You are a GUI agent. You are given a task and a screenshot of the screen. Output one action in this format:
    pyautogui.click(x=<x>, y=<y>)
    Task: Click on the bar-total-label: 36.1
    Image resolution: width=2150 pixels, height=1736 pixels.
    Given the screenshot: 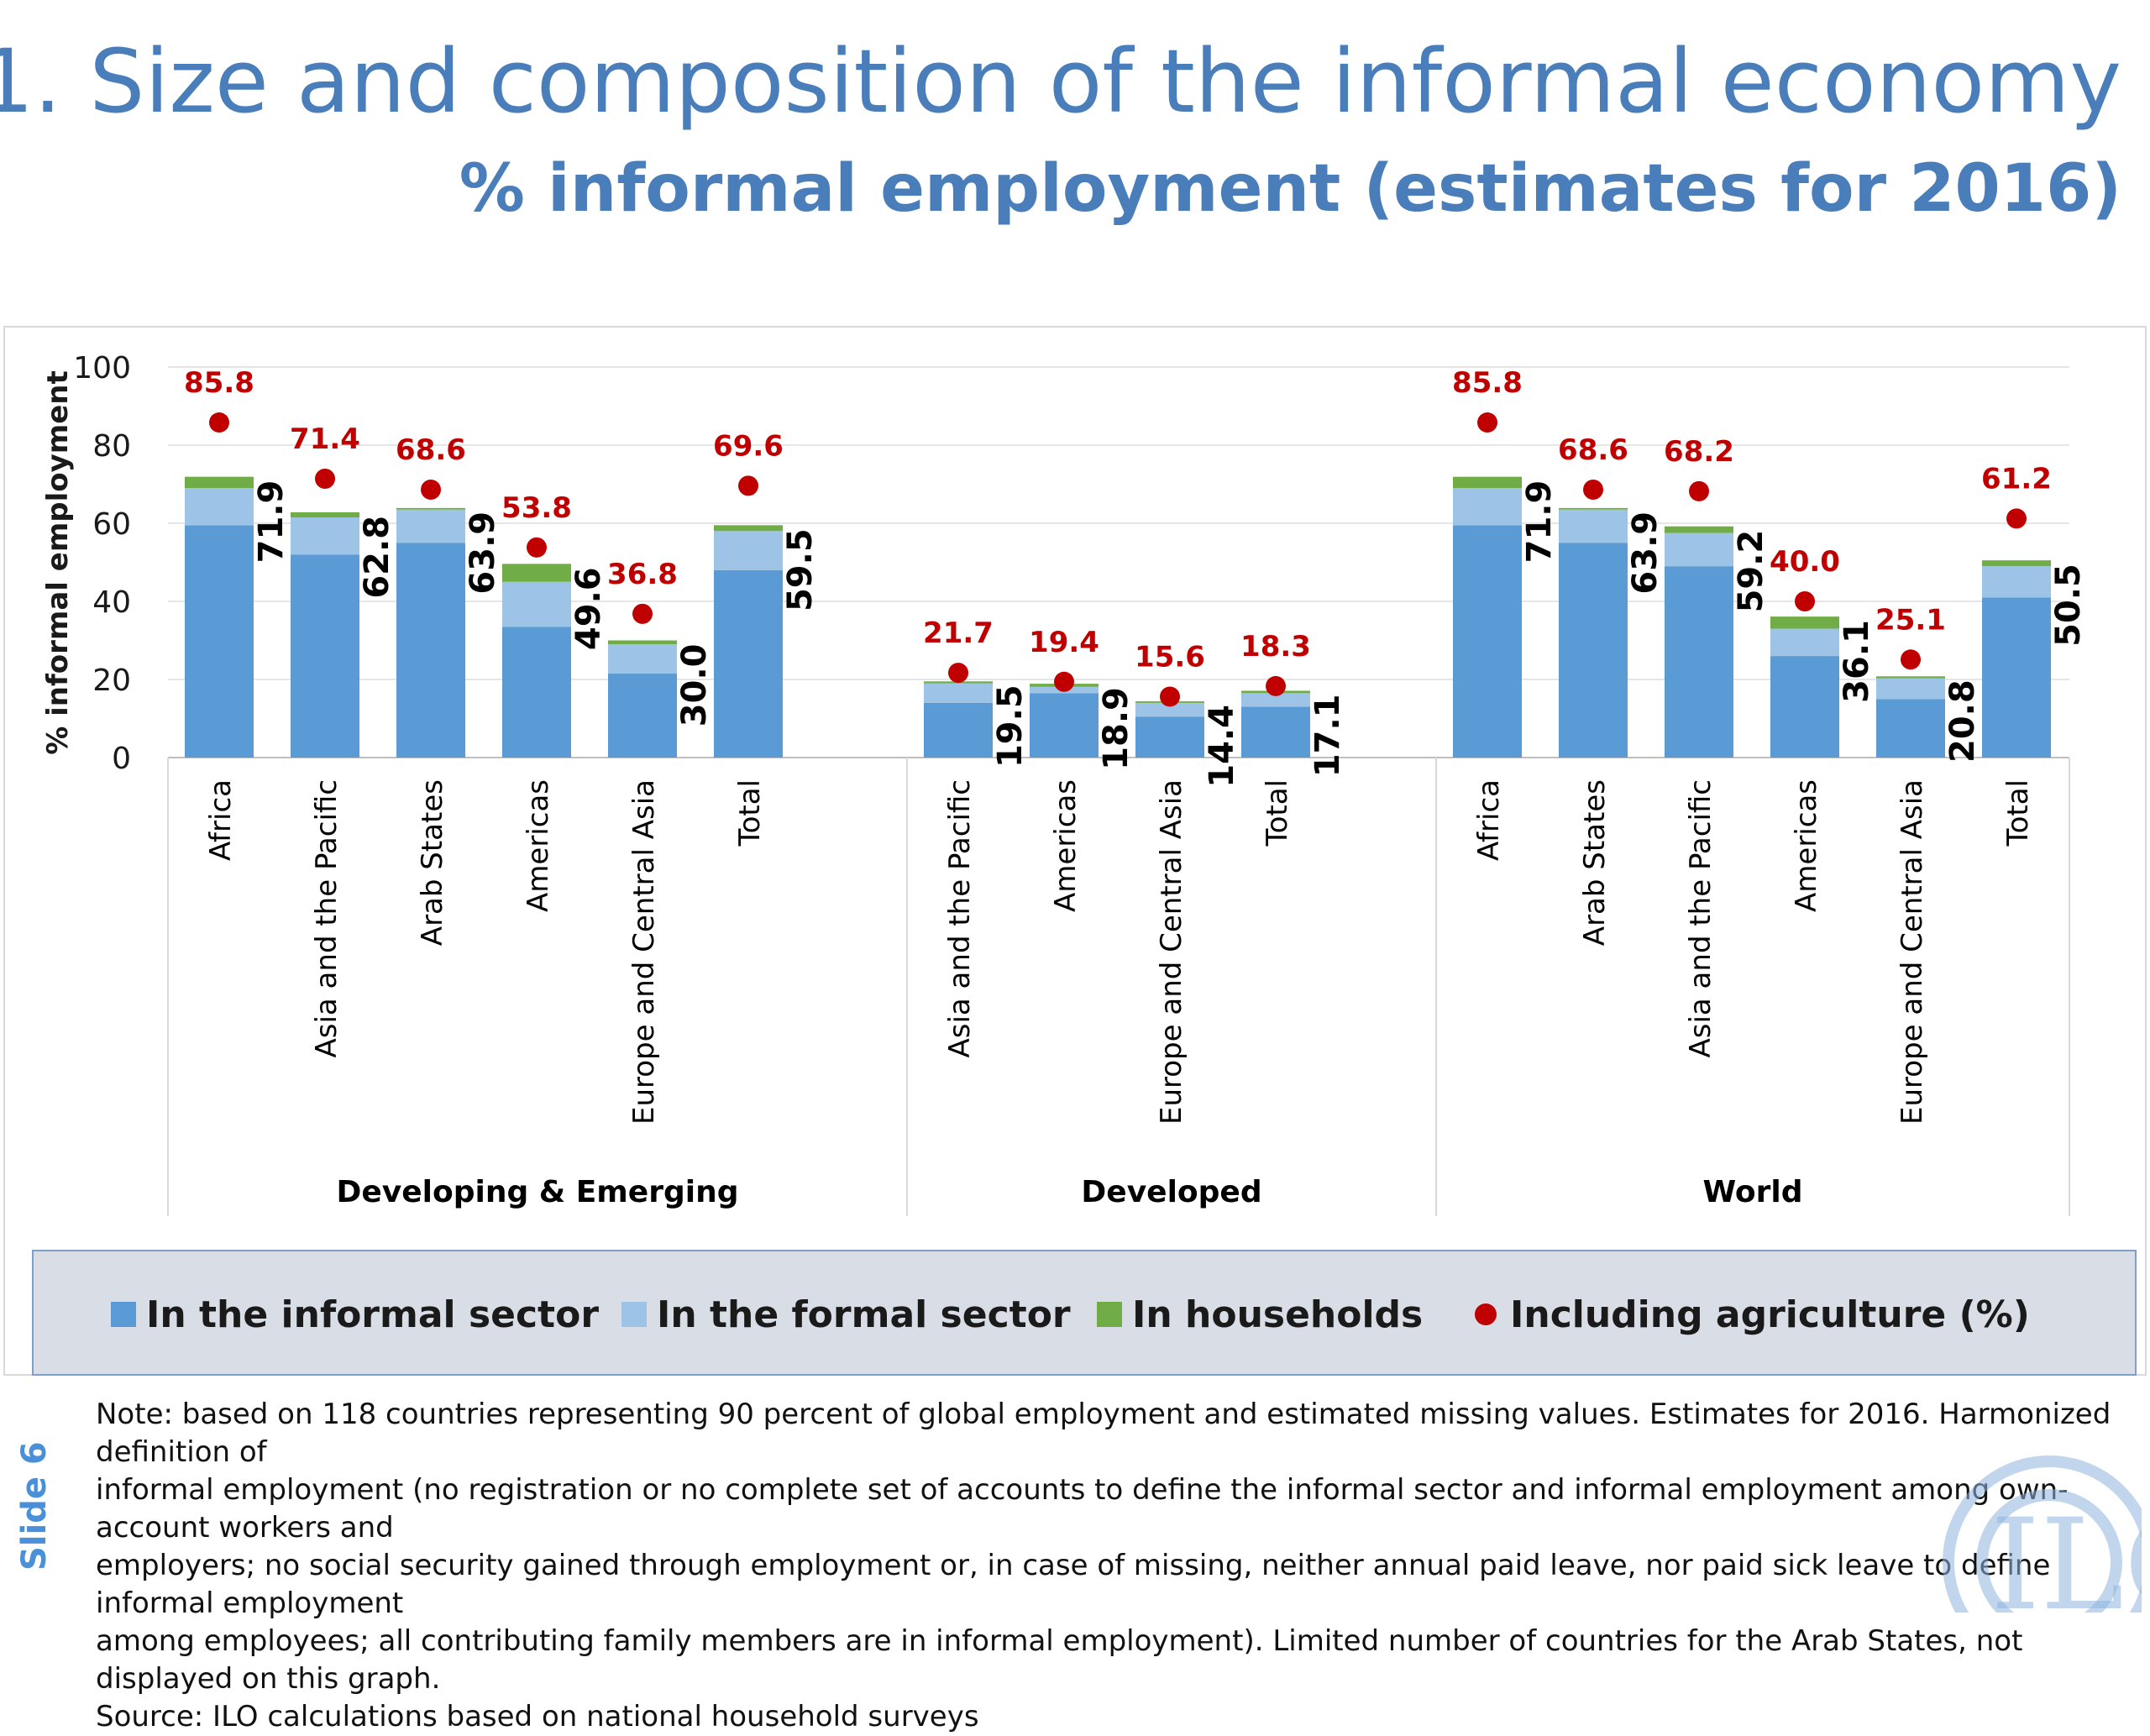 What is the action you would take?
    pyautogui.click(x=1857, y=661)
    